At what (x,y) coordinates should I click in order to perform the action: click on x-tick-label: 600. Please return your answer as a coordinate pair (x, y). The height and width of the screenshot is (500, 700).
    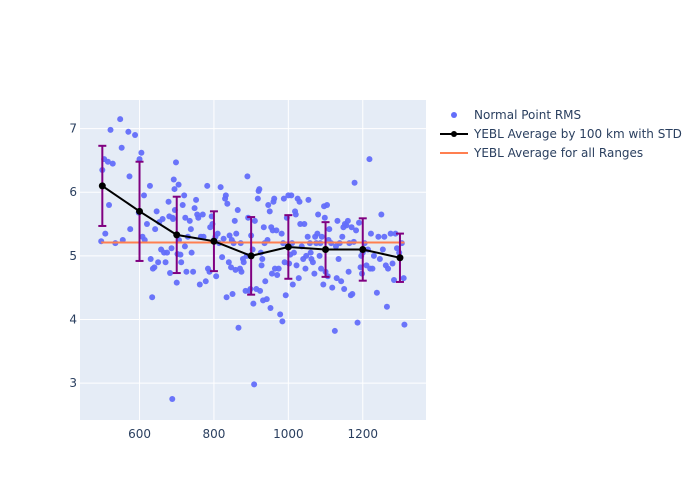
    Looking at the image, I should click on (139, 434).